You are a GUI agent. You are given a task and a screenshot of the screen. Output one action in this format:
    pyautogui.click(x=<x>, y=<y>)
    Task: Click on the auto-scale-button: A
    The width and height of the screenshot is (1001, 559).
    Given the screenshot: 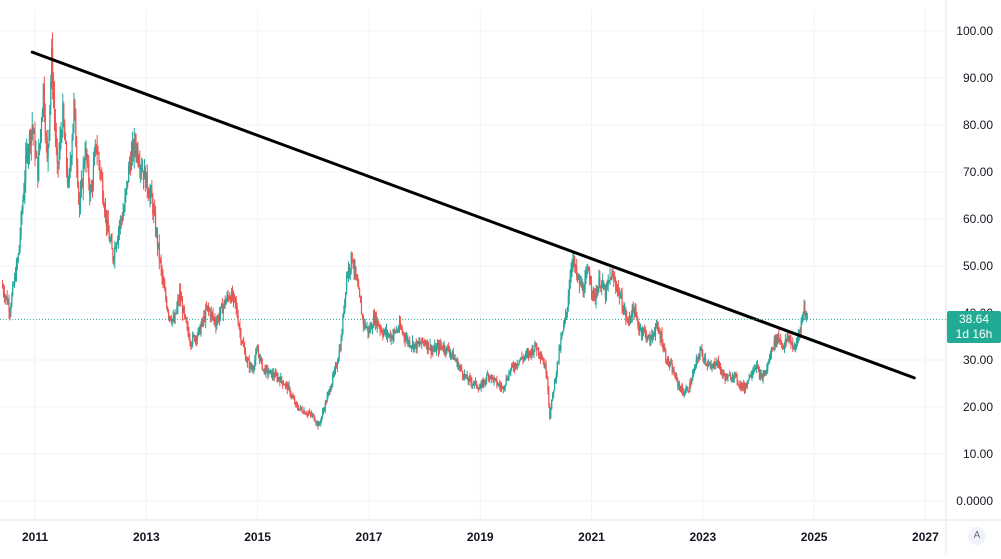 What is the action you would take?
    pyautogui.click(x=977, y=536)
    